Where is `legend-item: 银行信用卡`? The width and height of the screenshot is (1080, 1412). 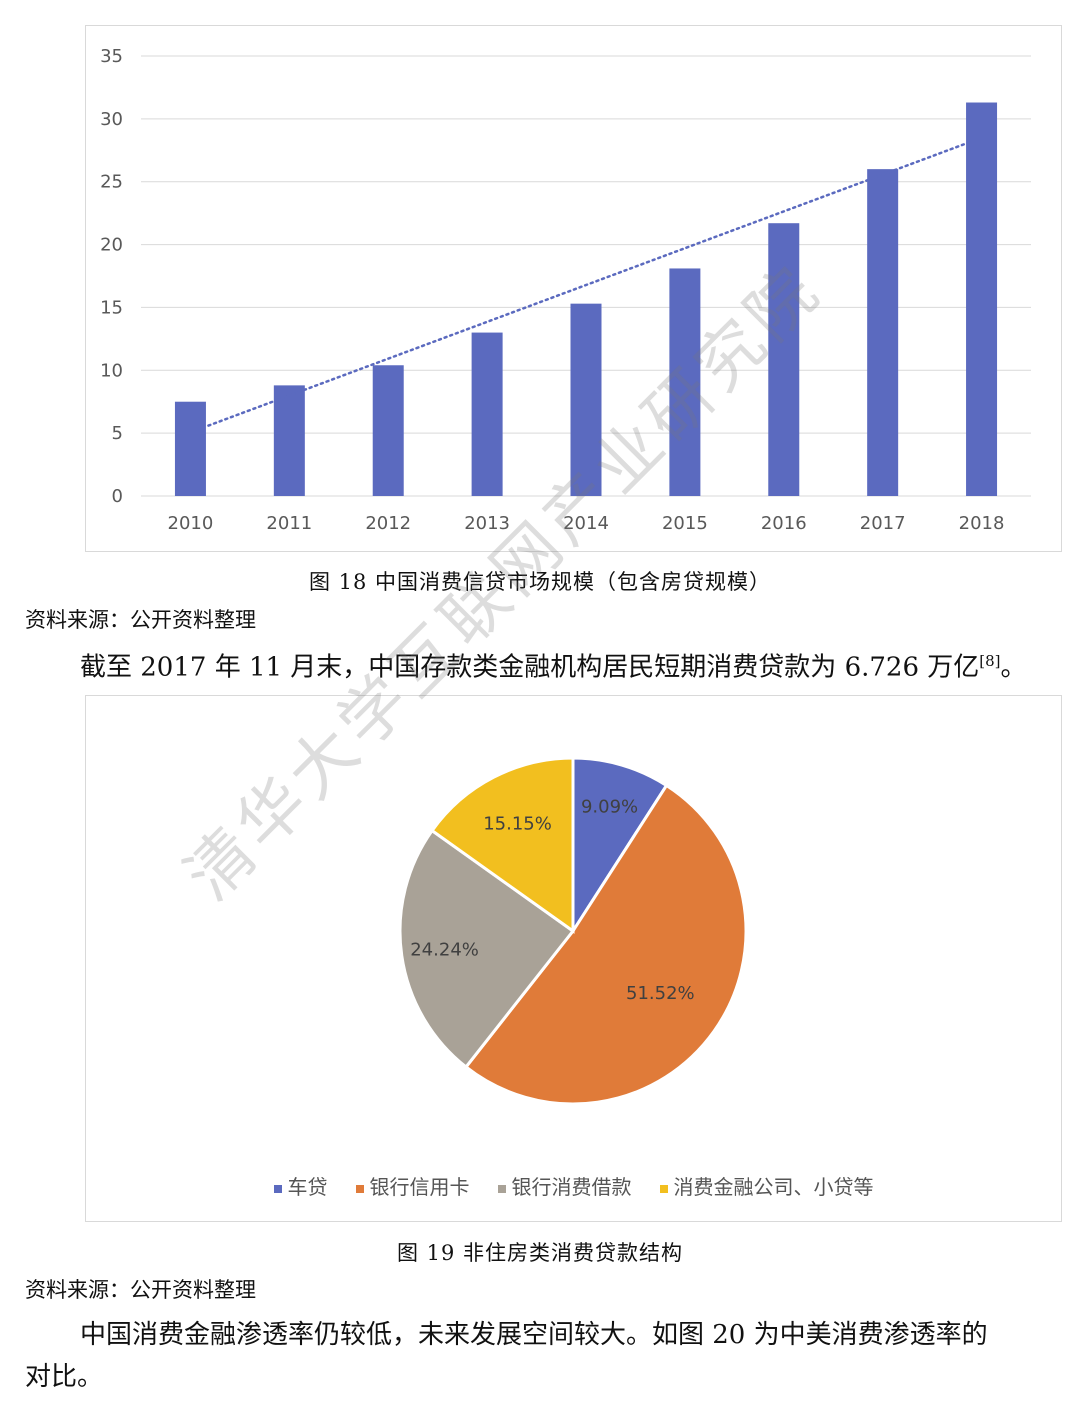 legend-item: 银行信用卡 is located at coordinates (412, 1185).